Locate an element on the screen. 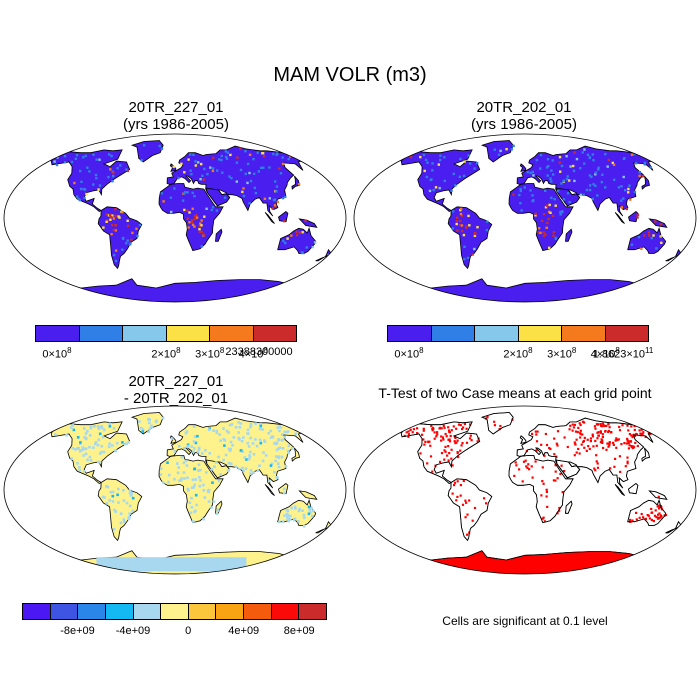 The height and width of the screenshot is (700, 700). colorbar-bottom-left is located at coordinates (174, 611).